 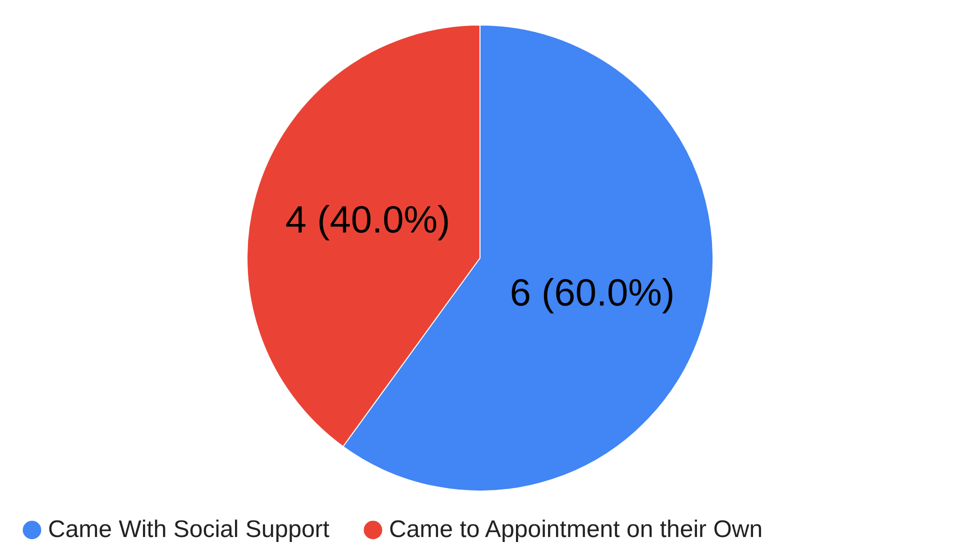 I want to click on legend-label: Came to Appointment on their Own, so click(x=576, y=529).